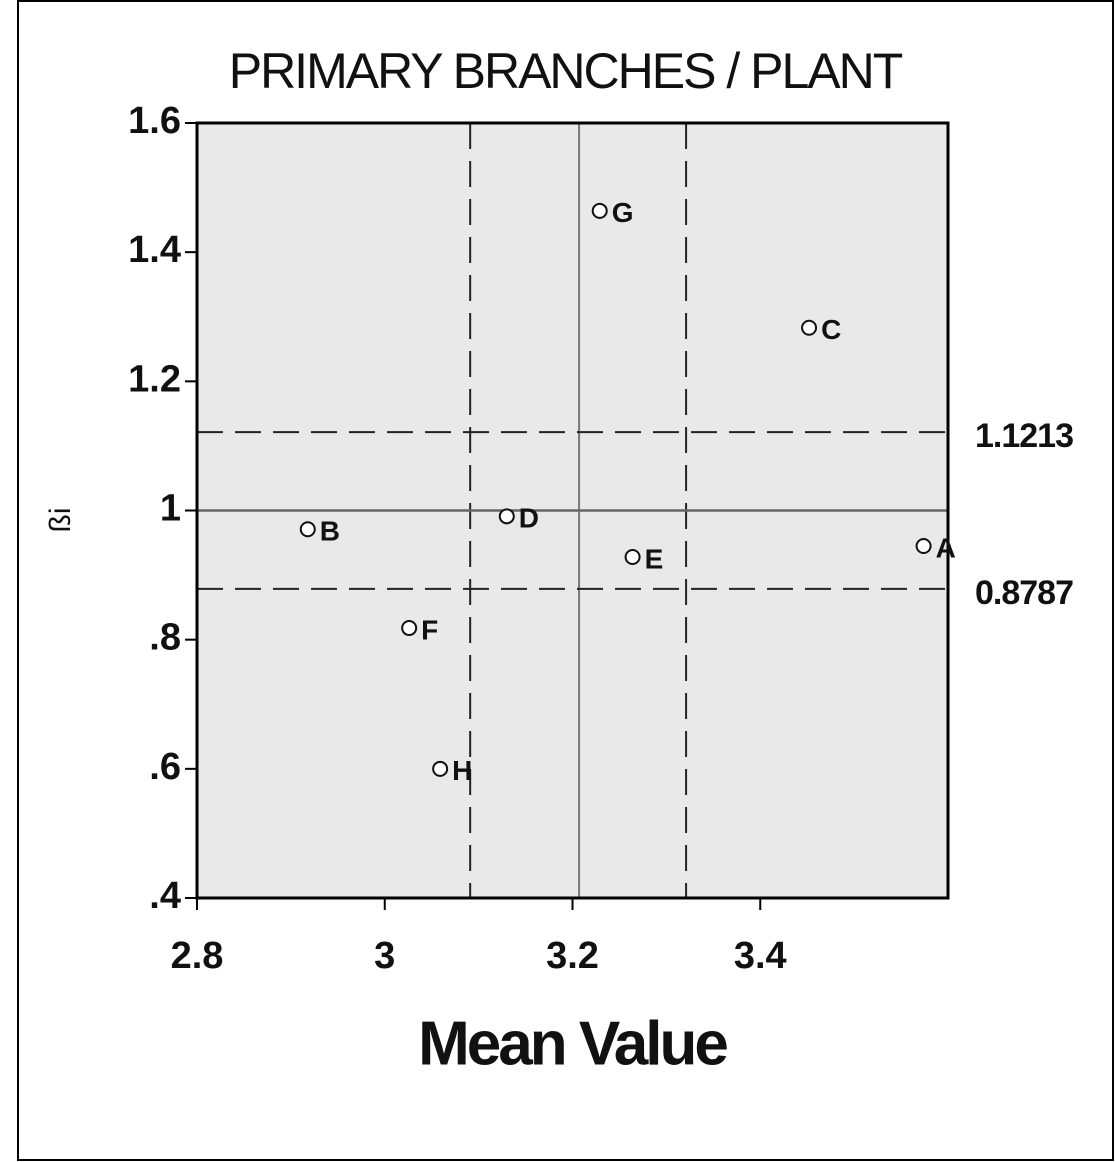 Image resolution: width=1115 pixels, height=1162 pixels. I want to click on point-label: B, so click(330, 531).